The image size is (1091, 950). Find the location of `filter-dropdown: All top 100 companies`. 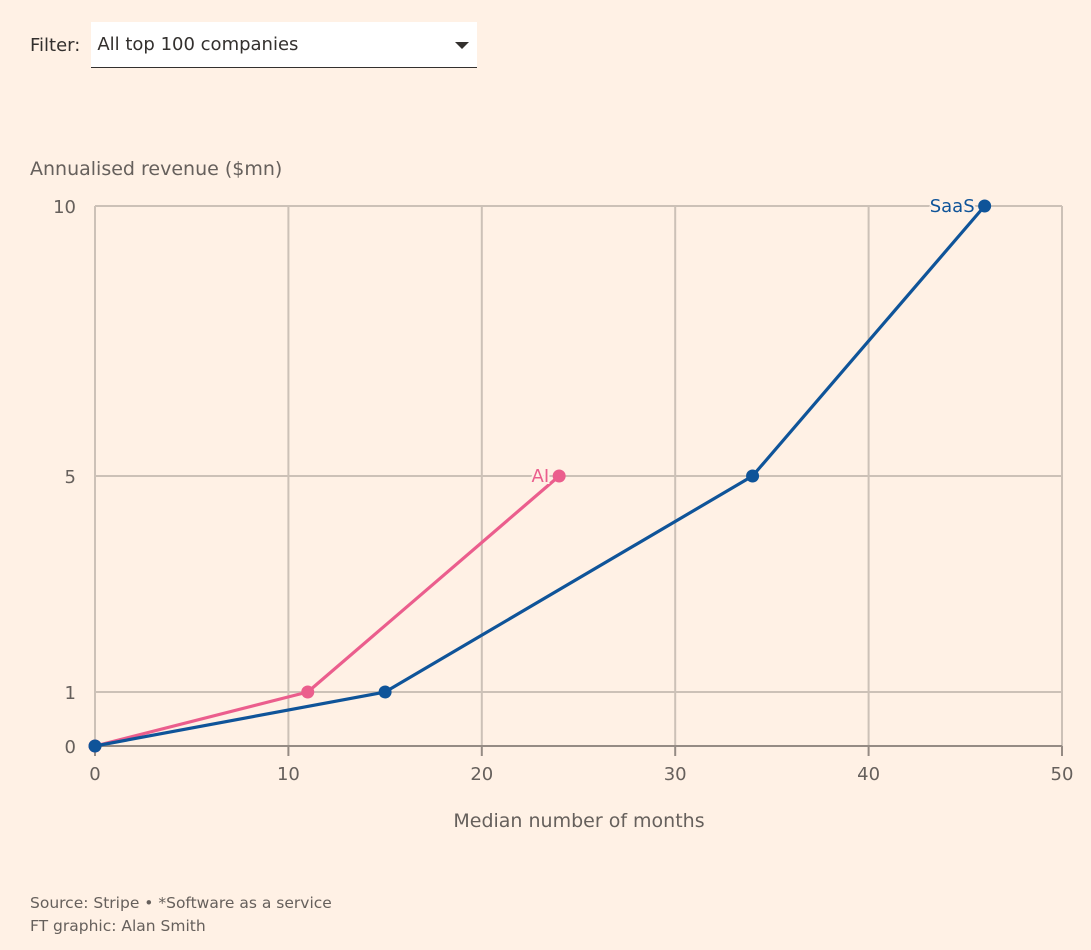

filter-dropdown: All top 100 companies is located at coordinates (284, 45).